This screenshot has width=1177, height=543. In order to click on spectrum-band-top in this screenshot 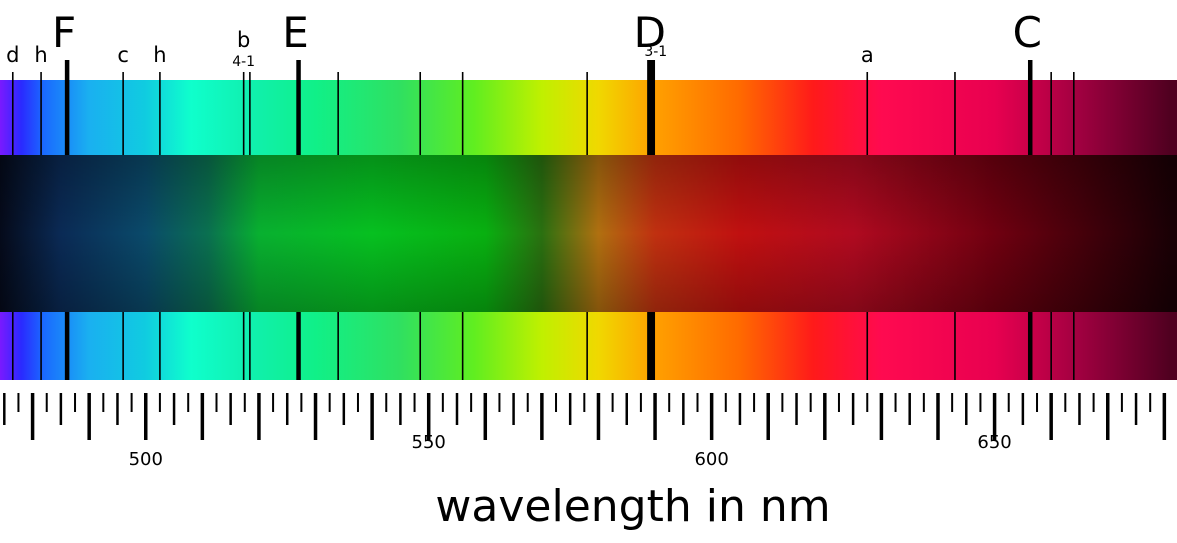, I will do `click(588, 117)`.